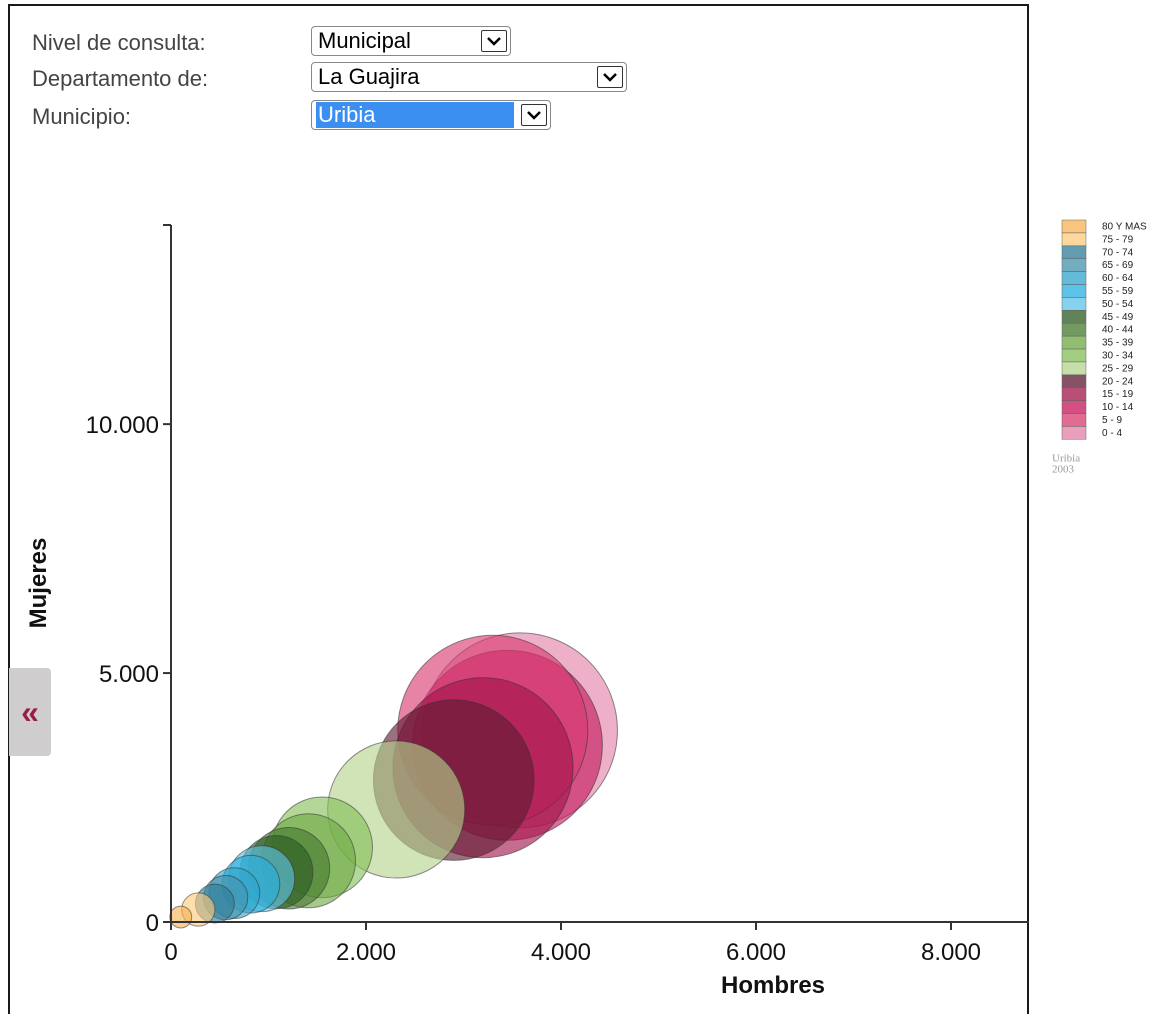  What do you see at coordinates (30, 712) in the screenshot?
I see `collapse-panel-button: «` at bounding box center [30, 712].